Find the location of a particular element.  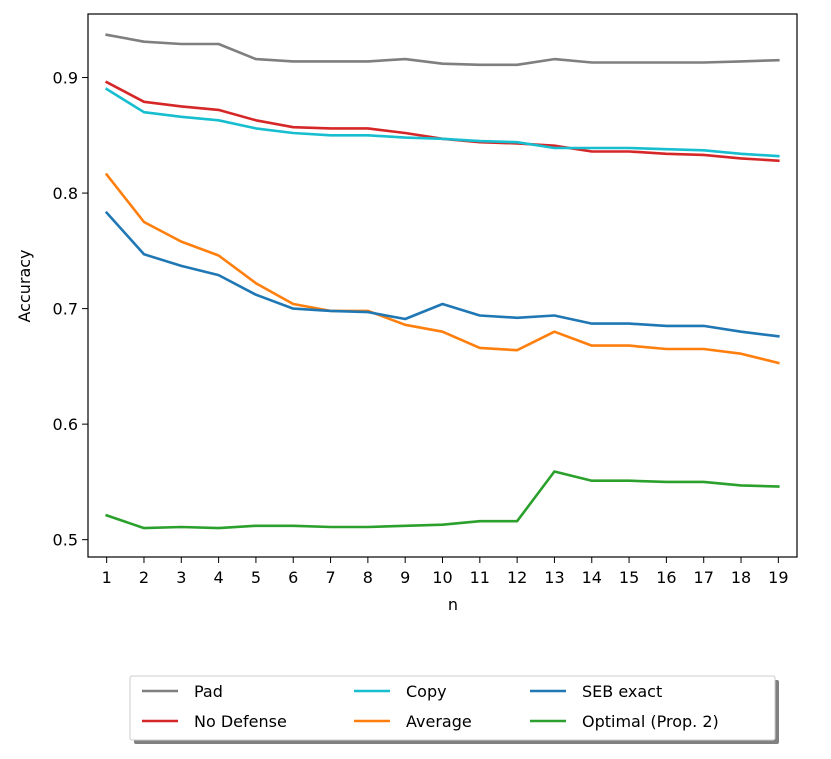

legend-label-2: Copy is located at coordinates (426, 691).